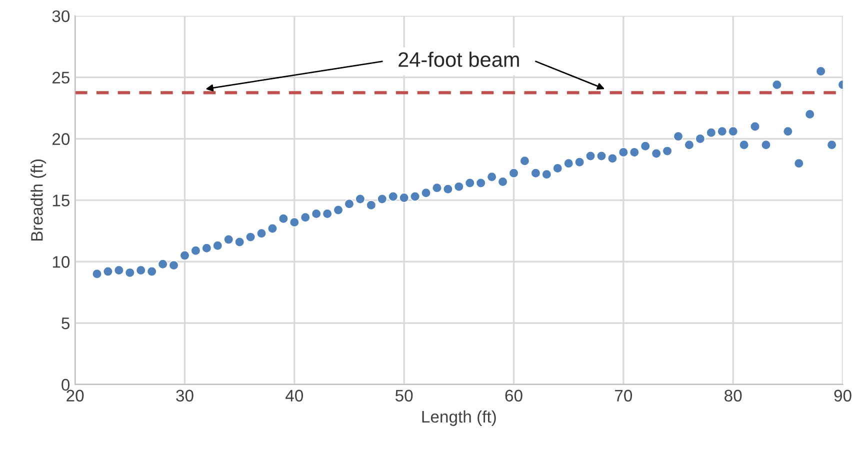  Describe the element at coordinates (61, 78) in the screenshot. I see `y-tick-label: 25` at that location.